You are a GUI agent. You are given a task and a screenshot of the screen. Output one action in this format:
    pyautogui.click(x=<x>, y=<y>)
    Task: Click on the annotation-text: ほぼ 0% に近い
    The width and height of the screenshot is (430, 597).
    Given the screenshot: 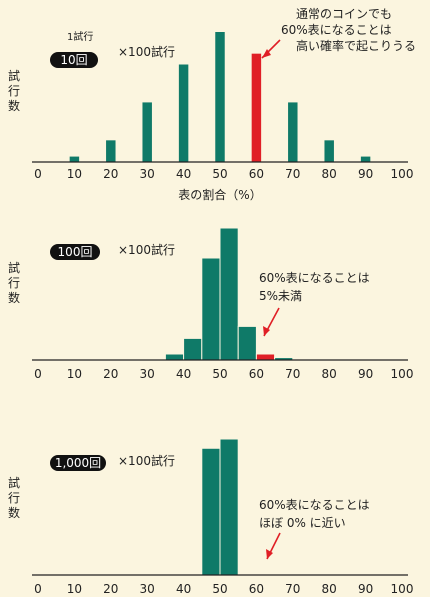 What is the action you would take?
    pyautogui.click(x=302, y=523)
    